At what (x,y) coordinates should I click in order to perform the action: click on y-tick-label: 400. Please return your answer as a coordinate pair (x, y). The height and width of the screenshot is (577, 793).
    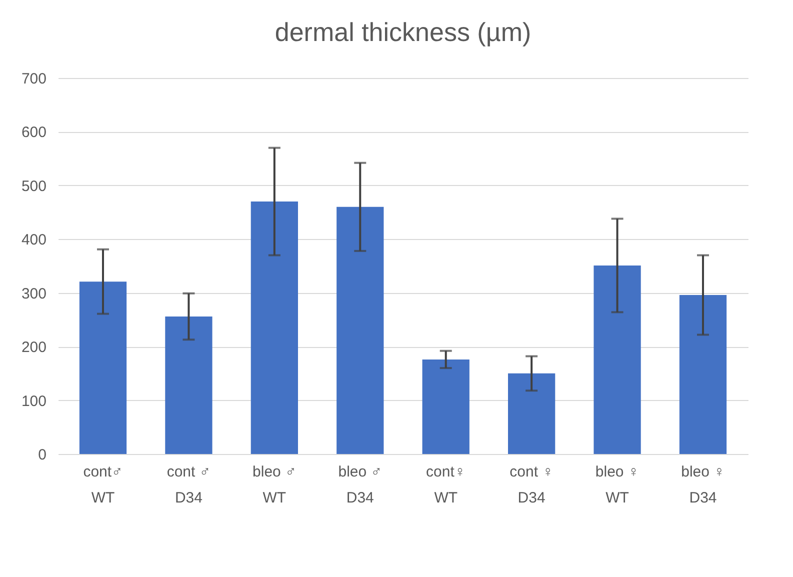
    Looking at the image, I should click on (33, 240).